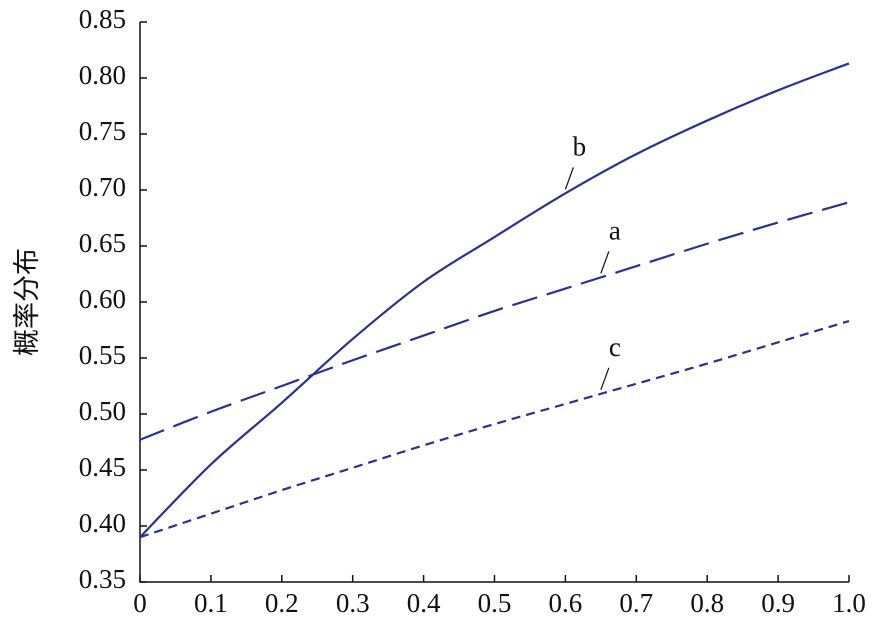 The height and width of the screenshot is (641, 879). What do you see at coordinates (102, 19) in the screenshot?
I see `y-tick-label: 0.85` at bounding box center [102, 19].